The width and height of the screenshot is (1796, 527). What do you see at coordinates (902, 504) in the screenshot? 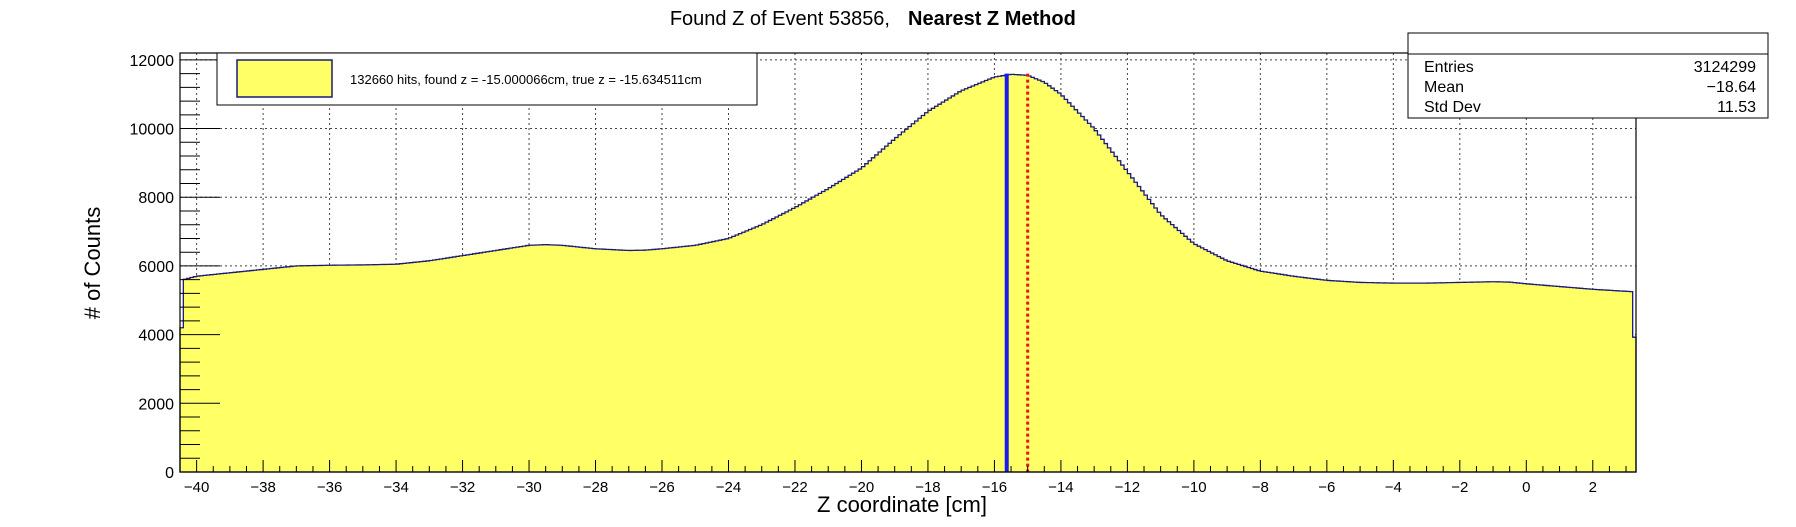
I see `x-axis-label: Z coordinate [cm]` at bounding box center [902, 504].